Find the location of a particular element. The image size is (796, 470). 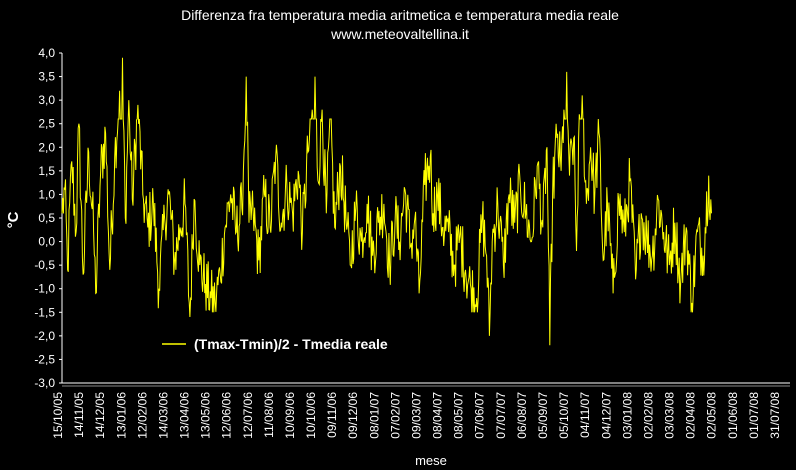

y-tick-label: 4,0 is located at coordinates (46, 53).